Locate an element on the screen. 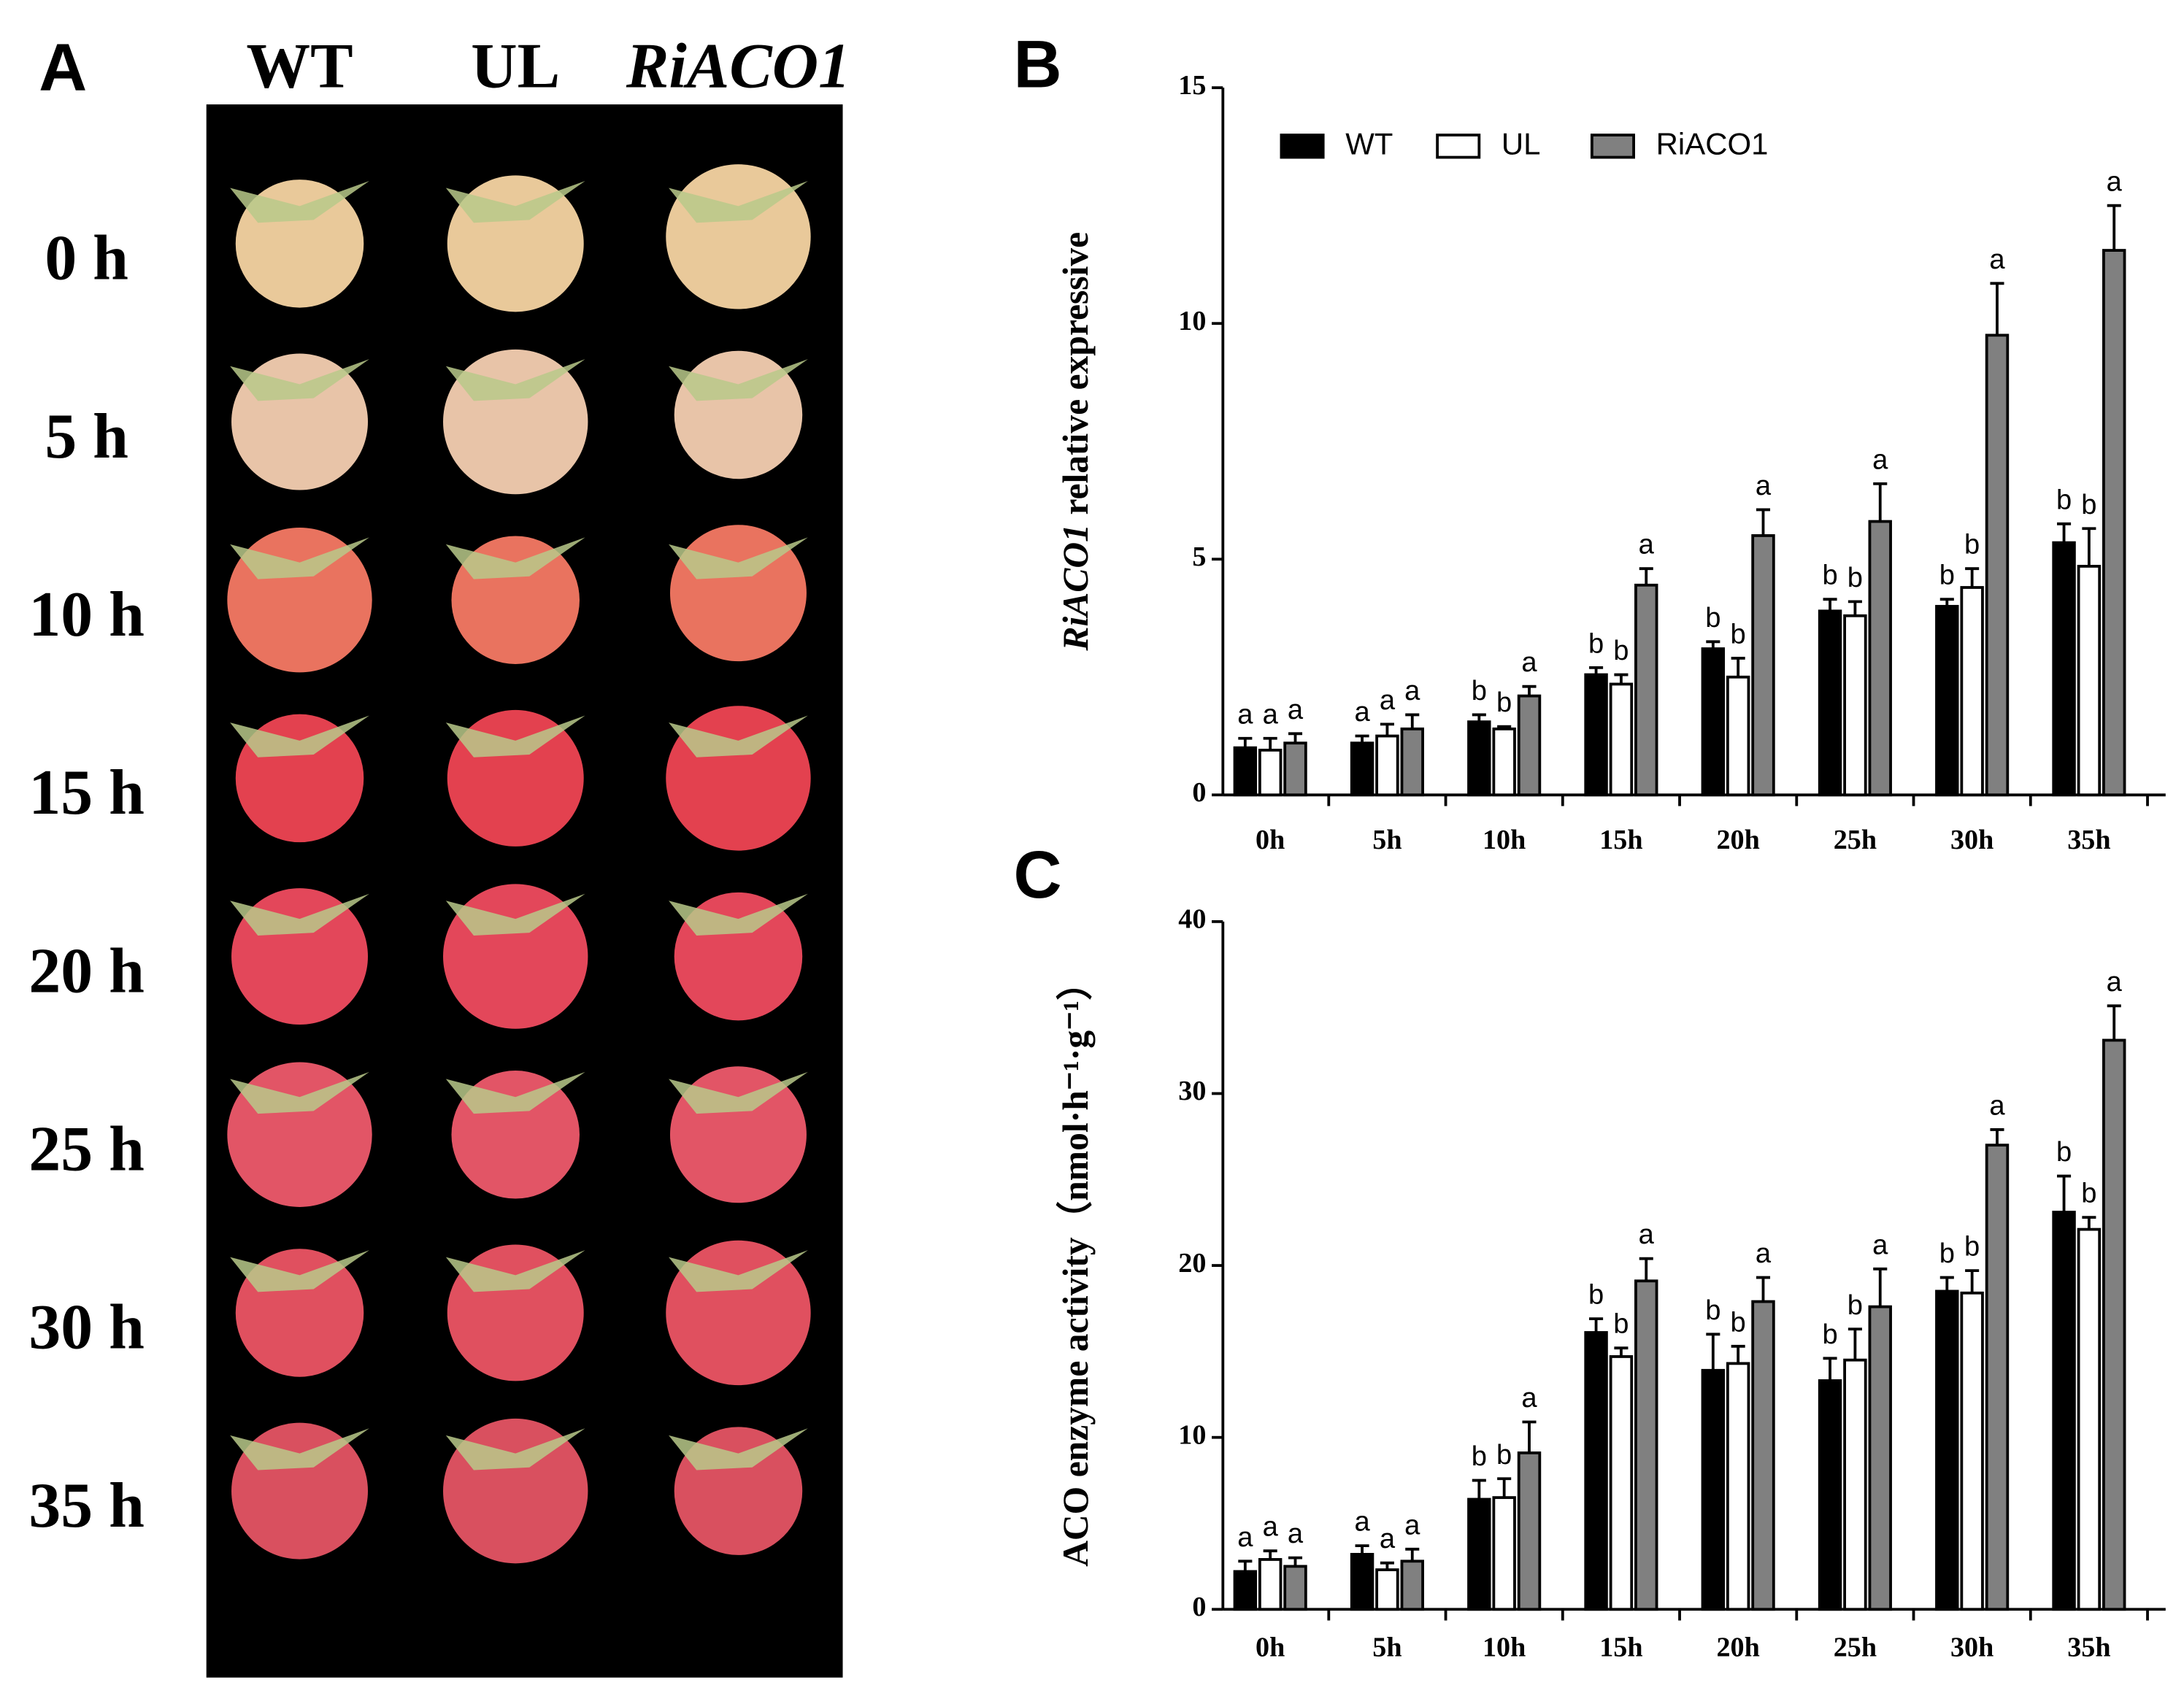 The image size is (2184, 1704). x-tick-label: 0h is located at coordinates (1271, 1647).